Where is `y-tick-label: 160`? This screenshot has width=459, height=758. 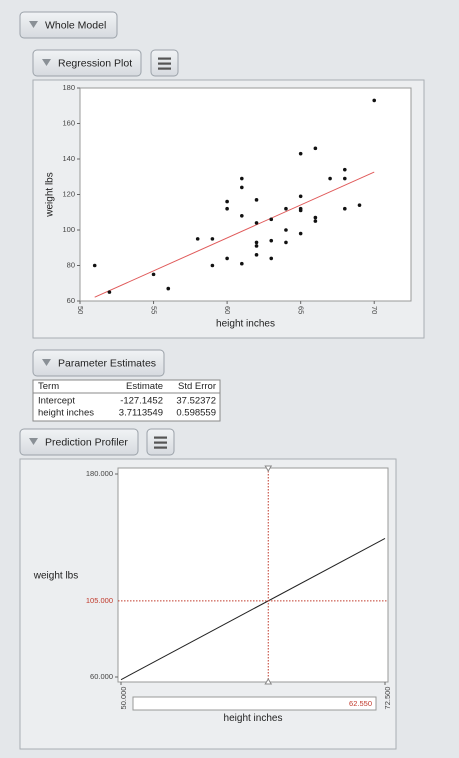 y-tick-label: 160 is located at coordinates (68, 122).